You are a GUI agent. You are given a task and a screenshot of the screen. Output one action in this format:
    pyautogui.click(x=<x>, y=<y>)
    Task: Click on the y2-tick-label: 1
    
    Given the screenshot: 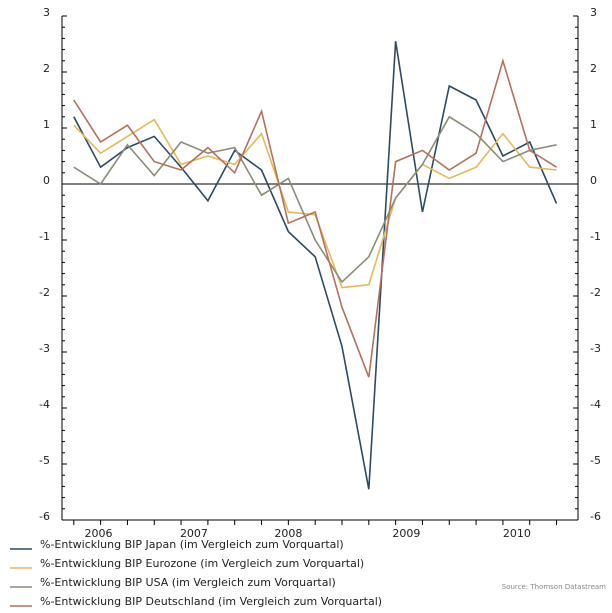 What is the action you would take?
    pyautogui.click(x=593, y=124)
    